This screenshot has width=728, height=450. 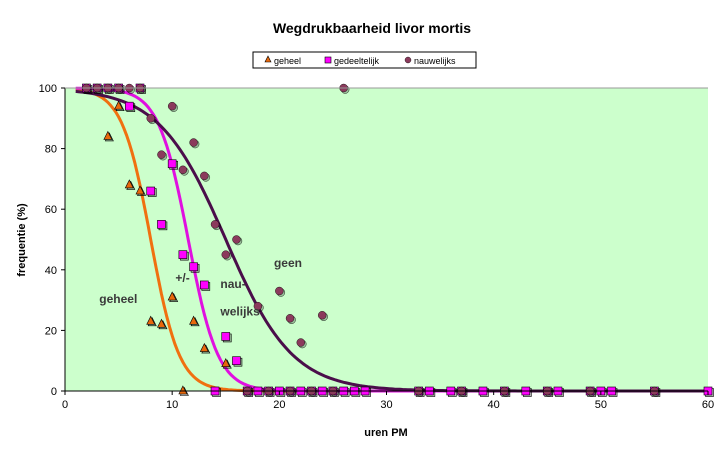 I want to click on x-tick-label: 30, so click(x=386, y=405).